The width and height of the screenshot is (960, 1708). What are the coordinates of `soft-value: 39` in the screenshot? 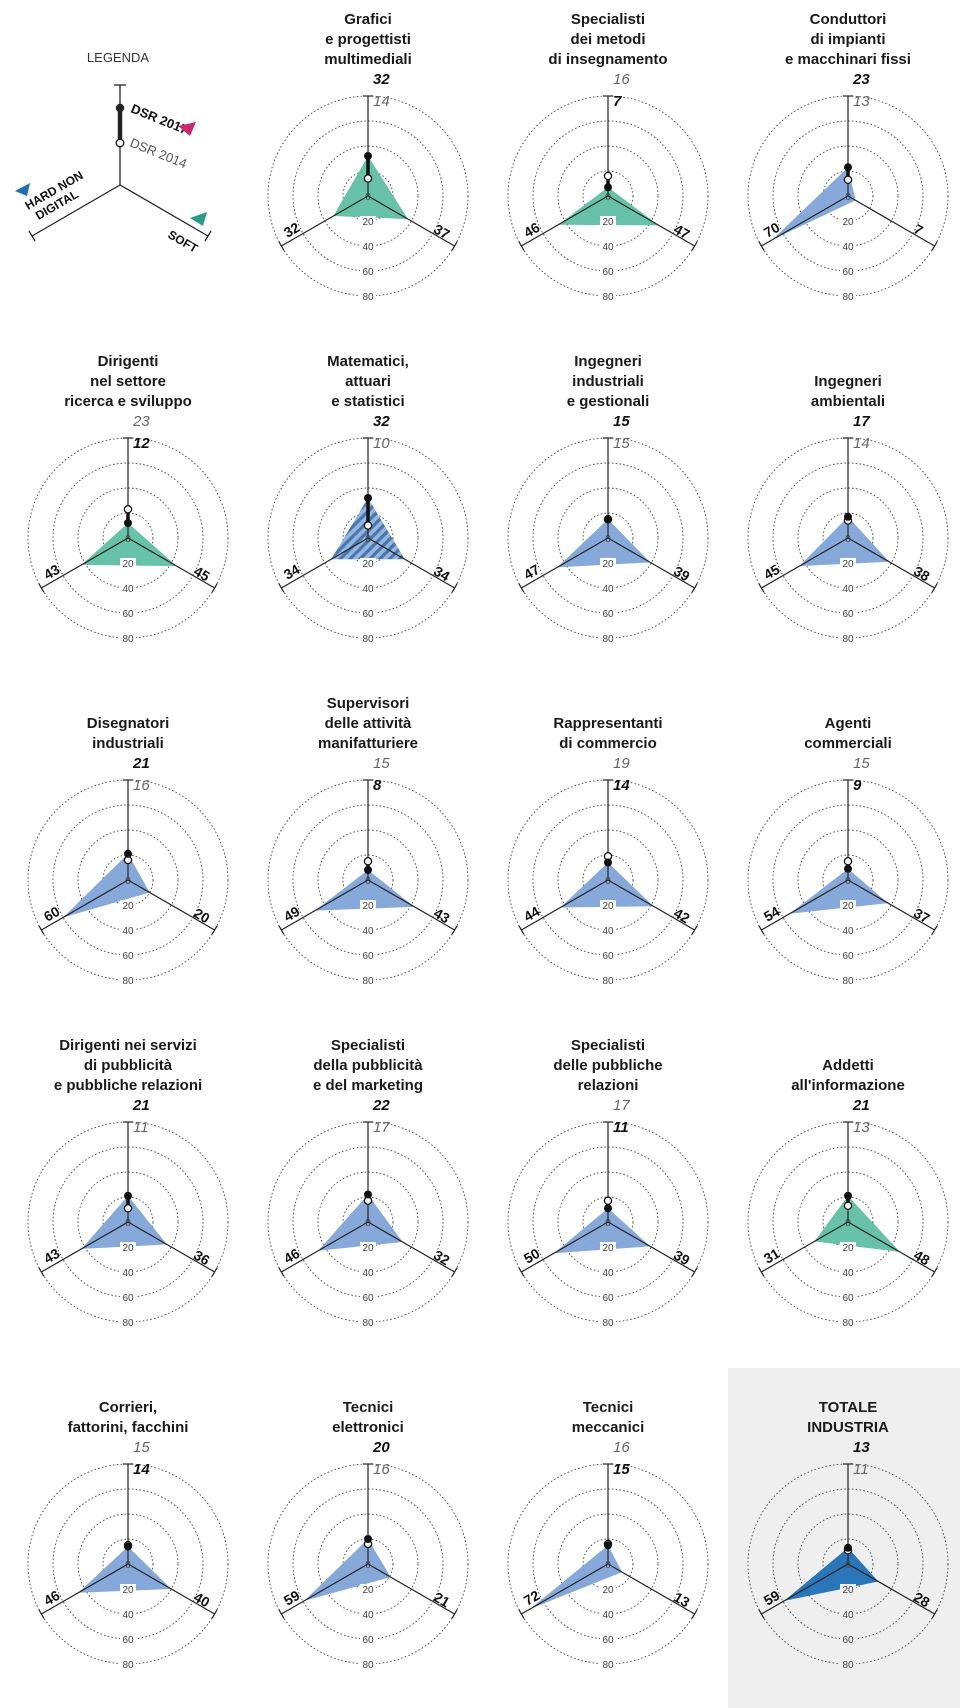 It's located at (682, 574).